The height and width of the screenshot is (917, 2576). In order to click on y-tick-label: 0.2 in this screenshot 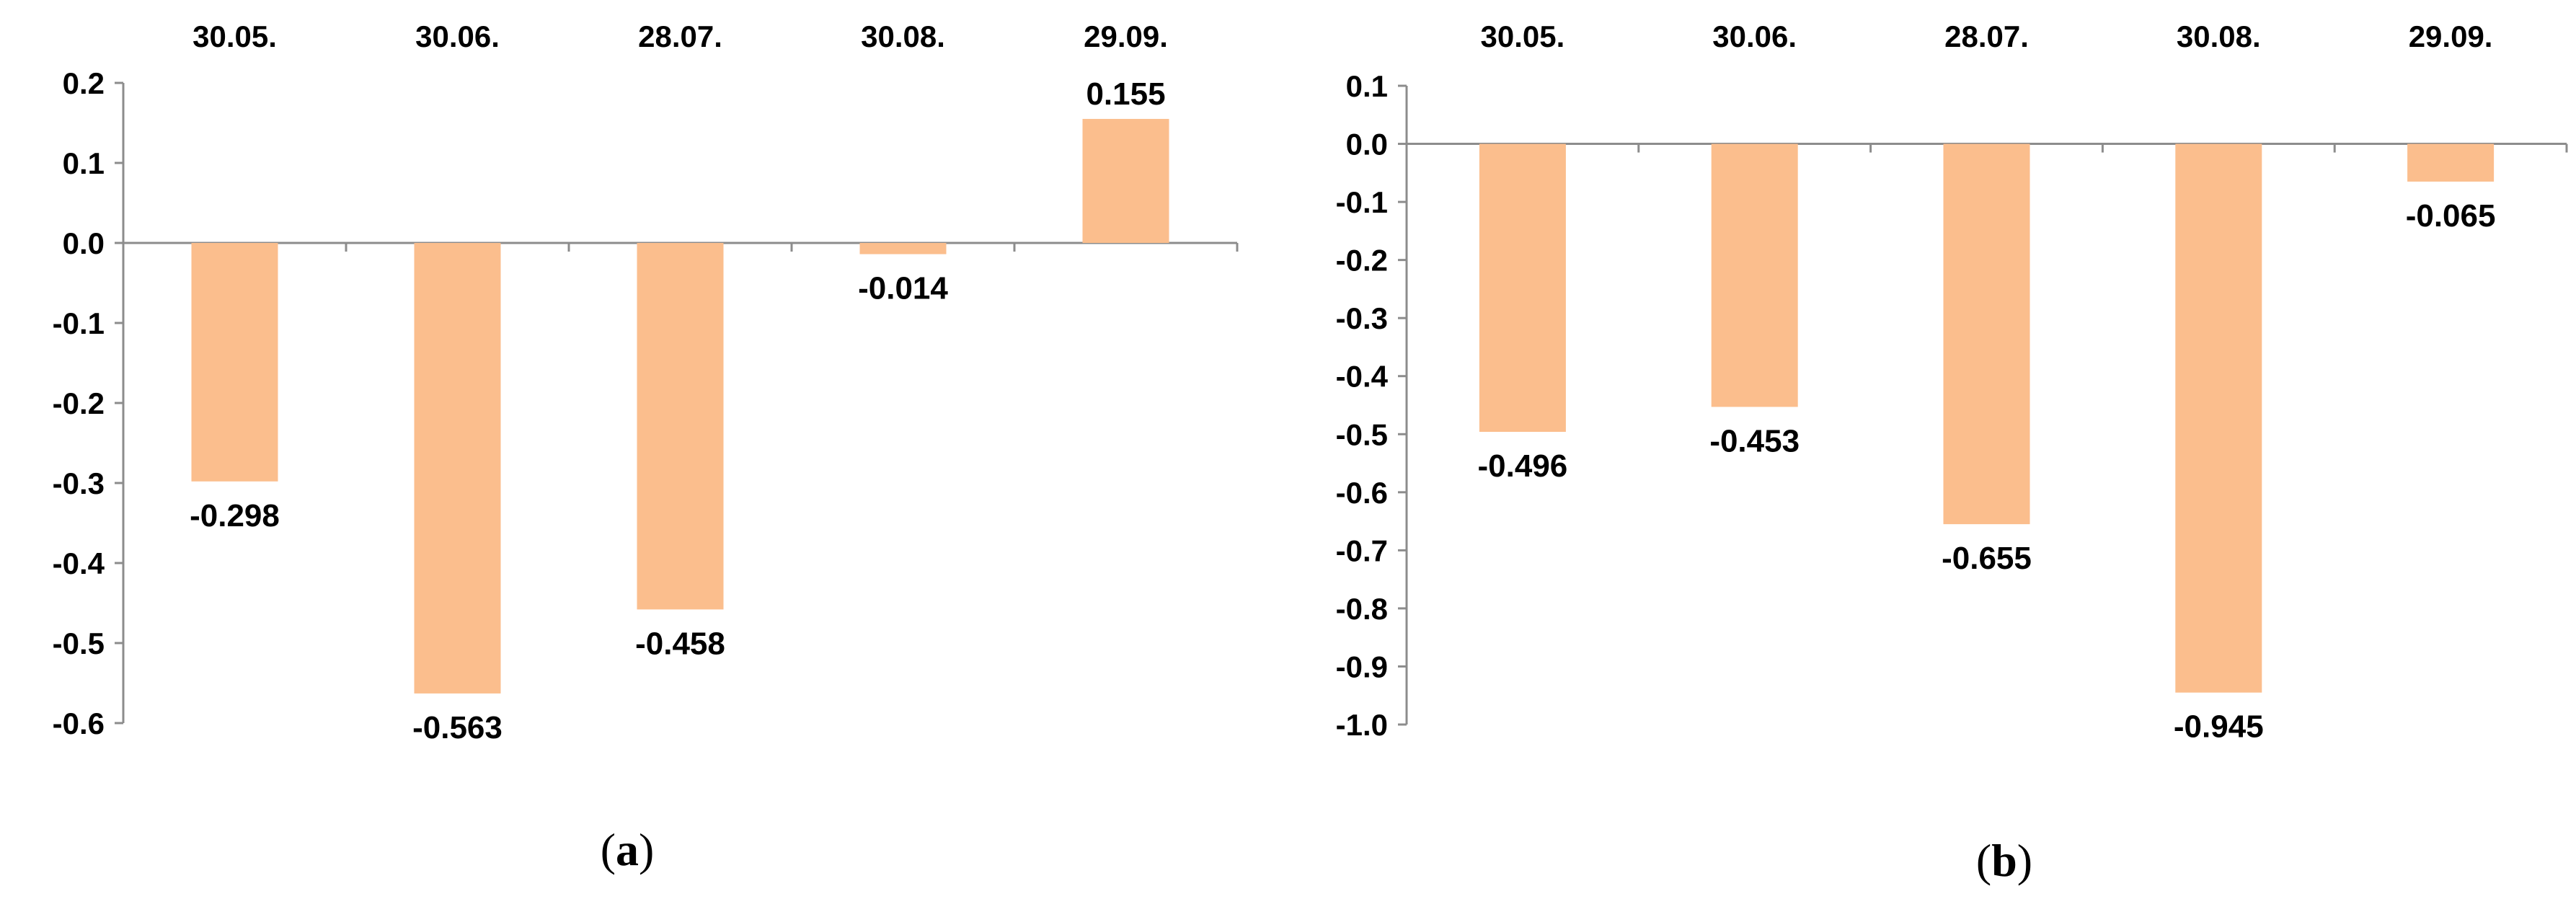, I will do `click(84, 83)`.